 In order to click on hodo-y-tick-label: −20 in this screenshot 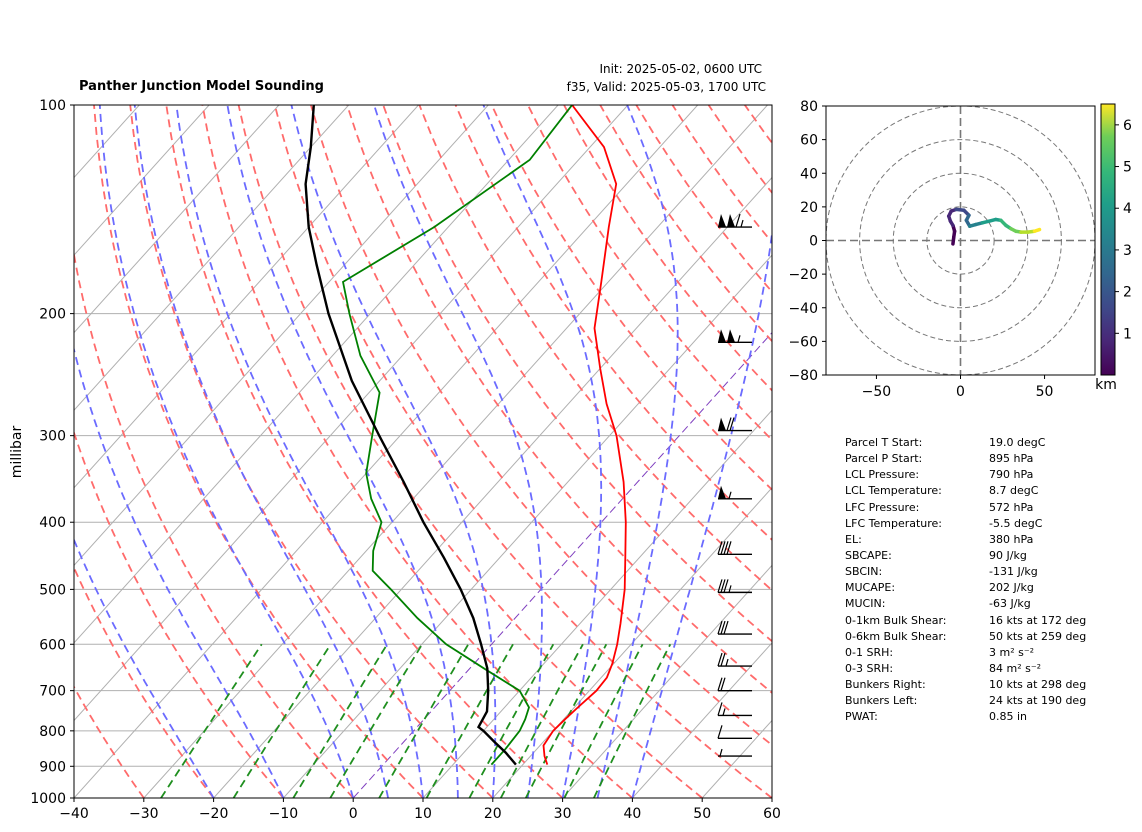, I will do `click(803, 275)`.